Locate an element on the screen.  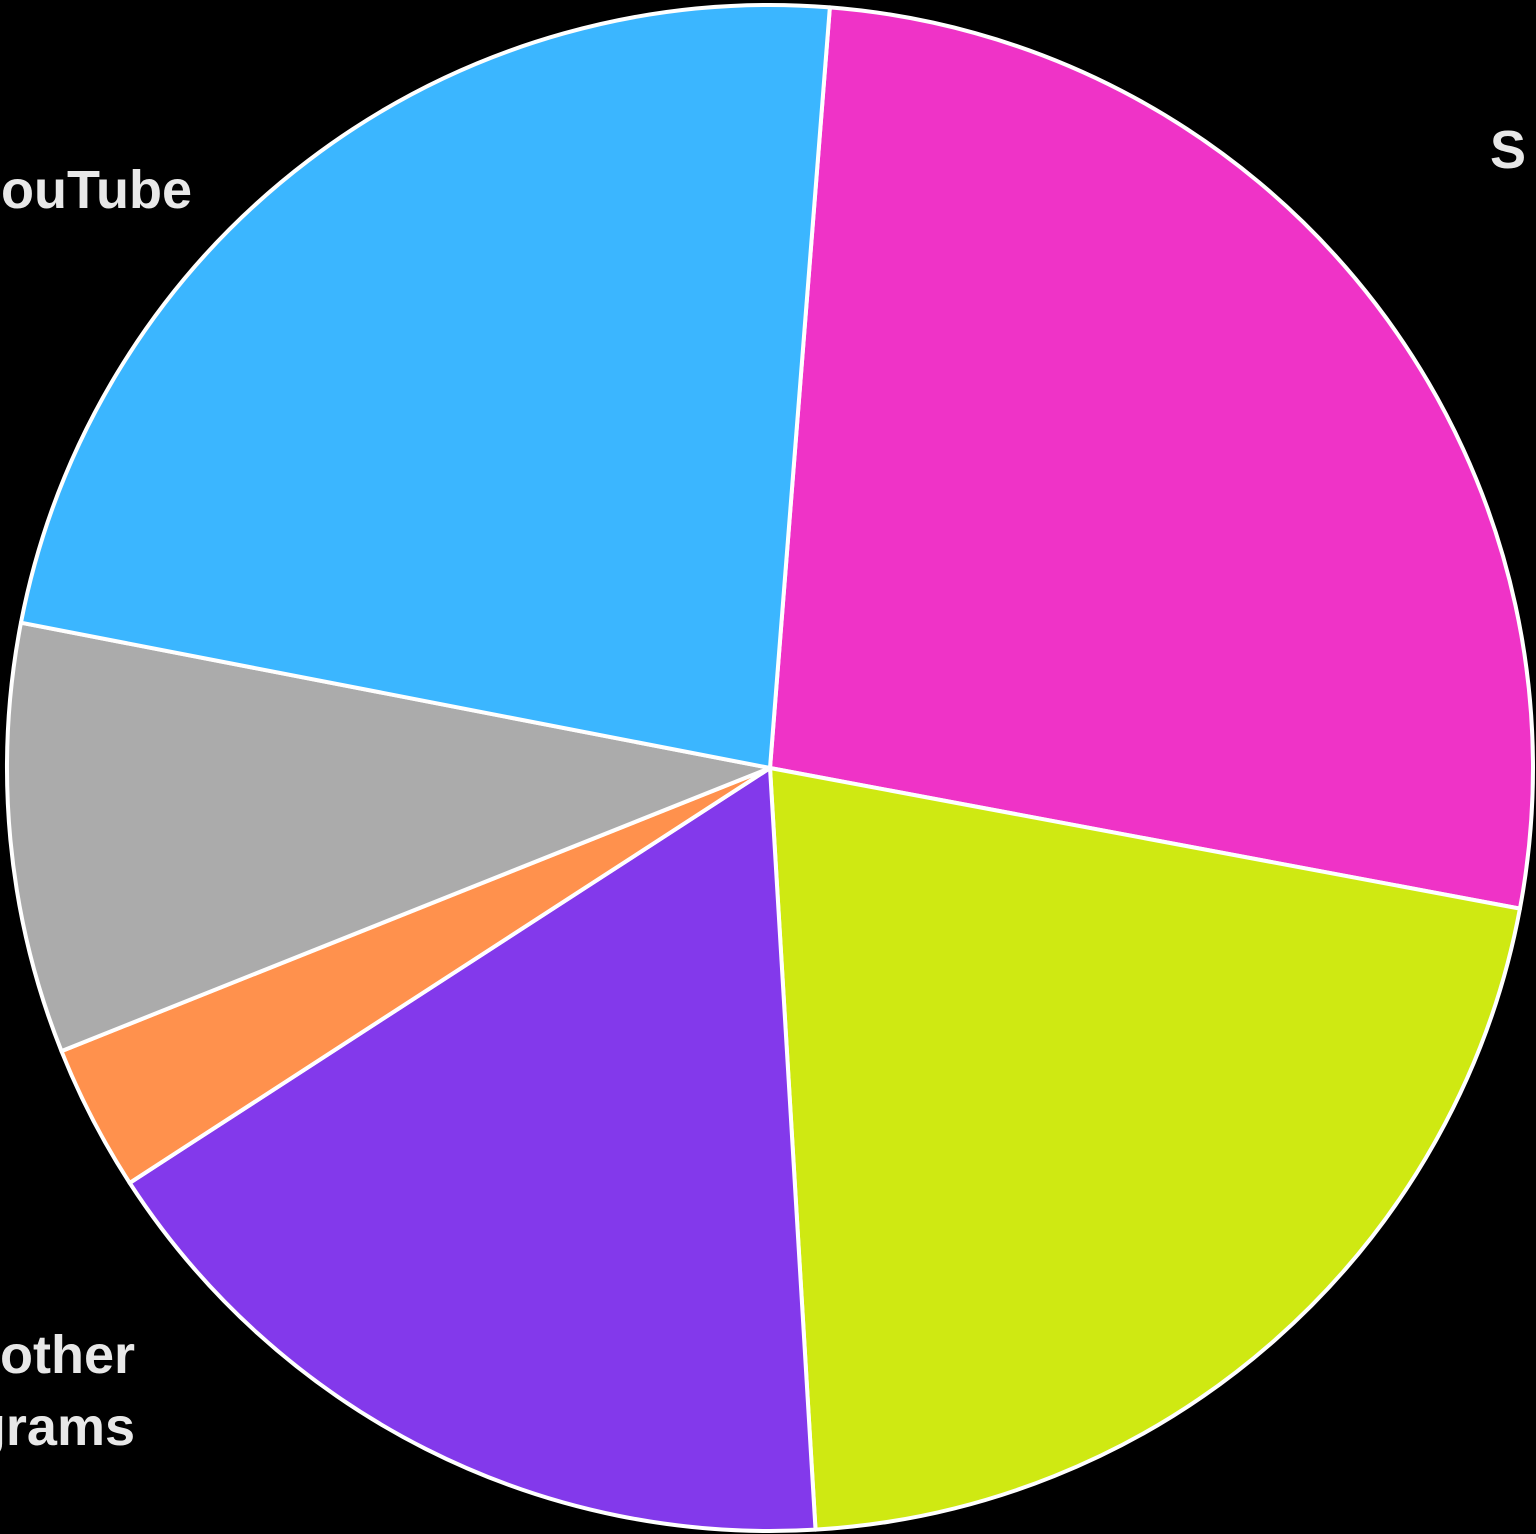
pie-slice-label-4: othergrams is located at coordinates (67, 1391).